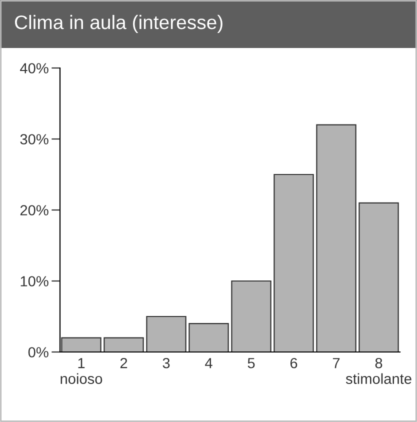 This screenshot has width=417, height=422. I want to click on x-tick-label: 5, so click(251, 363).